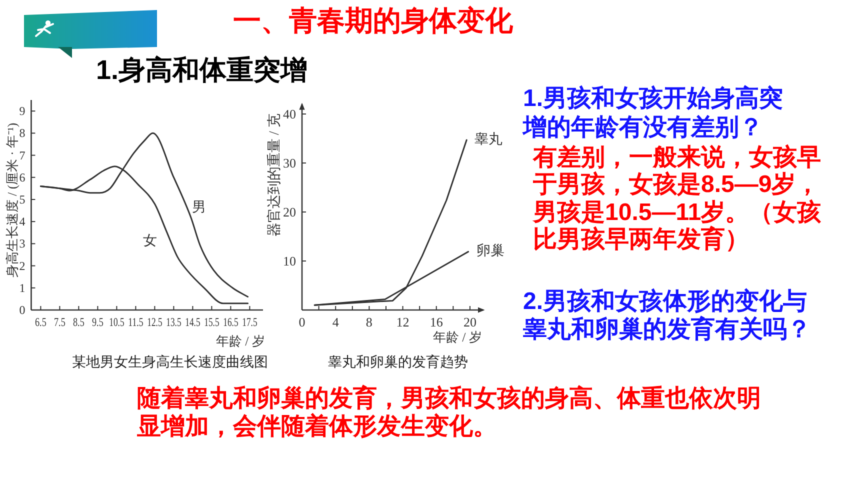 This screenshot has height=484, width=860. Describe the element at coordinates (22, 310) in the screenshot. I see `y-tick-label: 0` at that location.